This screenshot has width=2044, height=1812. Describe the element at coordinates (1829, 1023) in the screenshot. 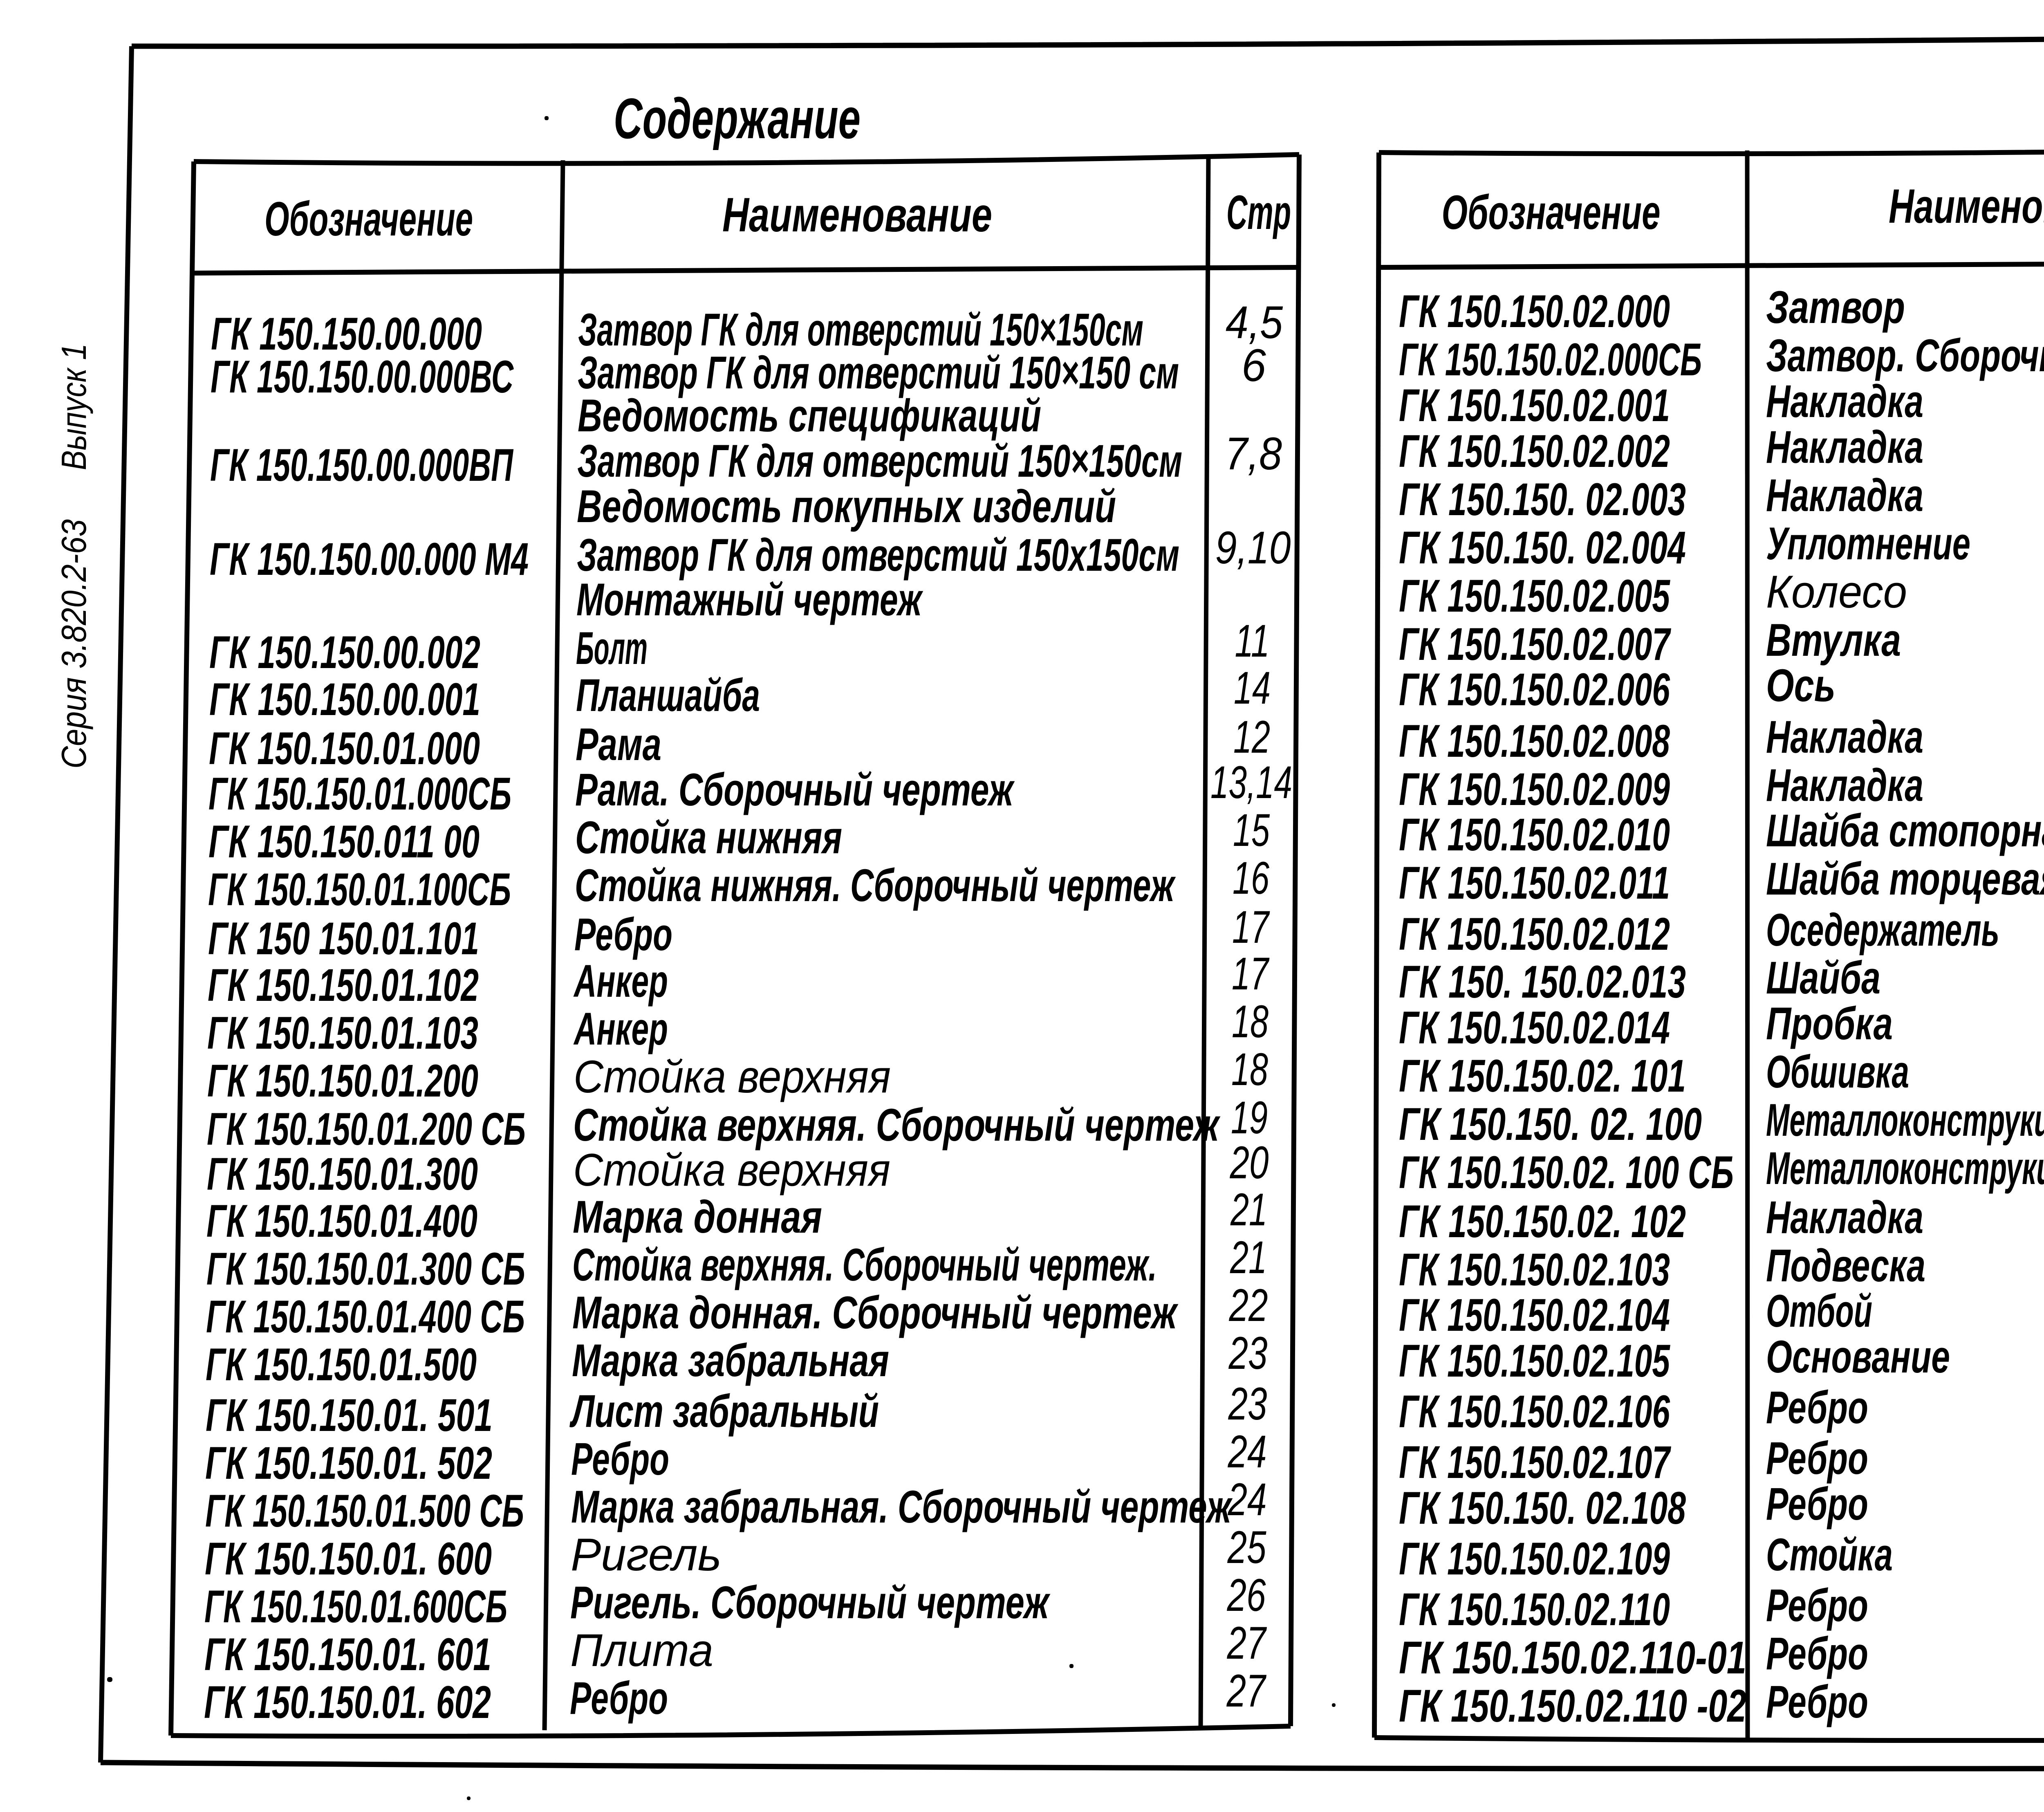

I see `svg-text: Пробка` at that location.